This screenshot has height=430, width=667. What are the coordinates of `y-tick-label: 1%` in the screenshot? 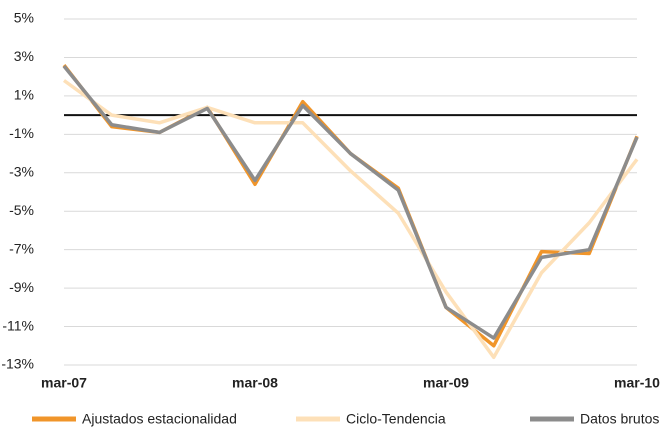 It's located at (24, 95).